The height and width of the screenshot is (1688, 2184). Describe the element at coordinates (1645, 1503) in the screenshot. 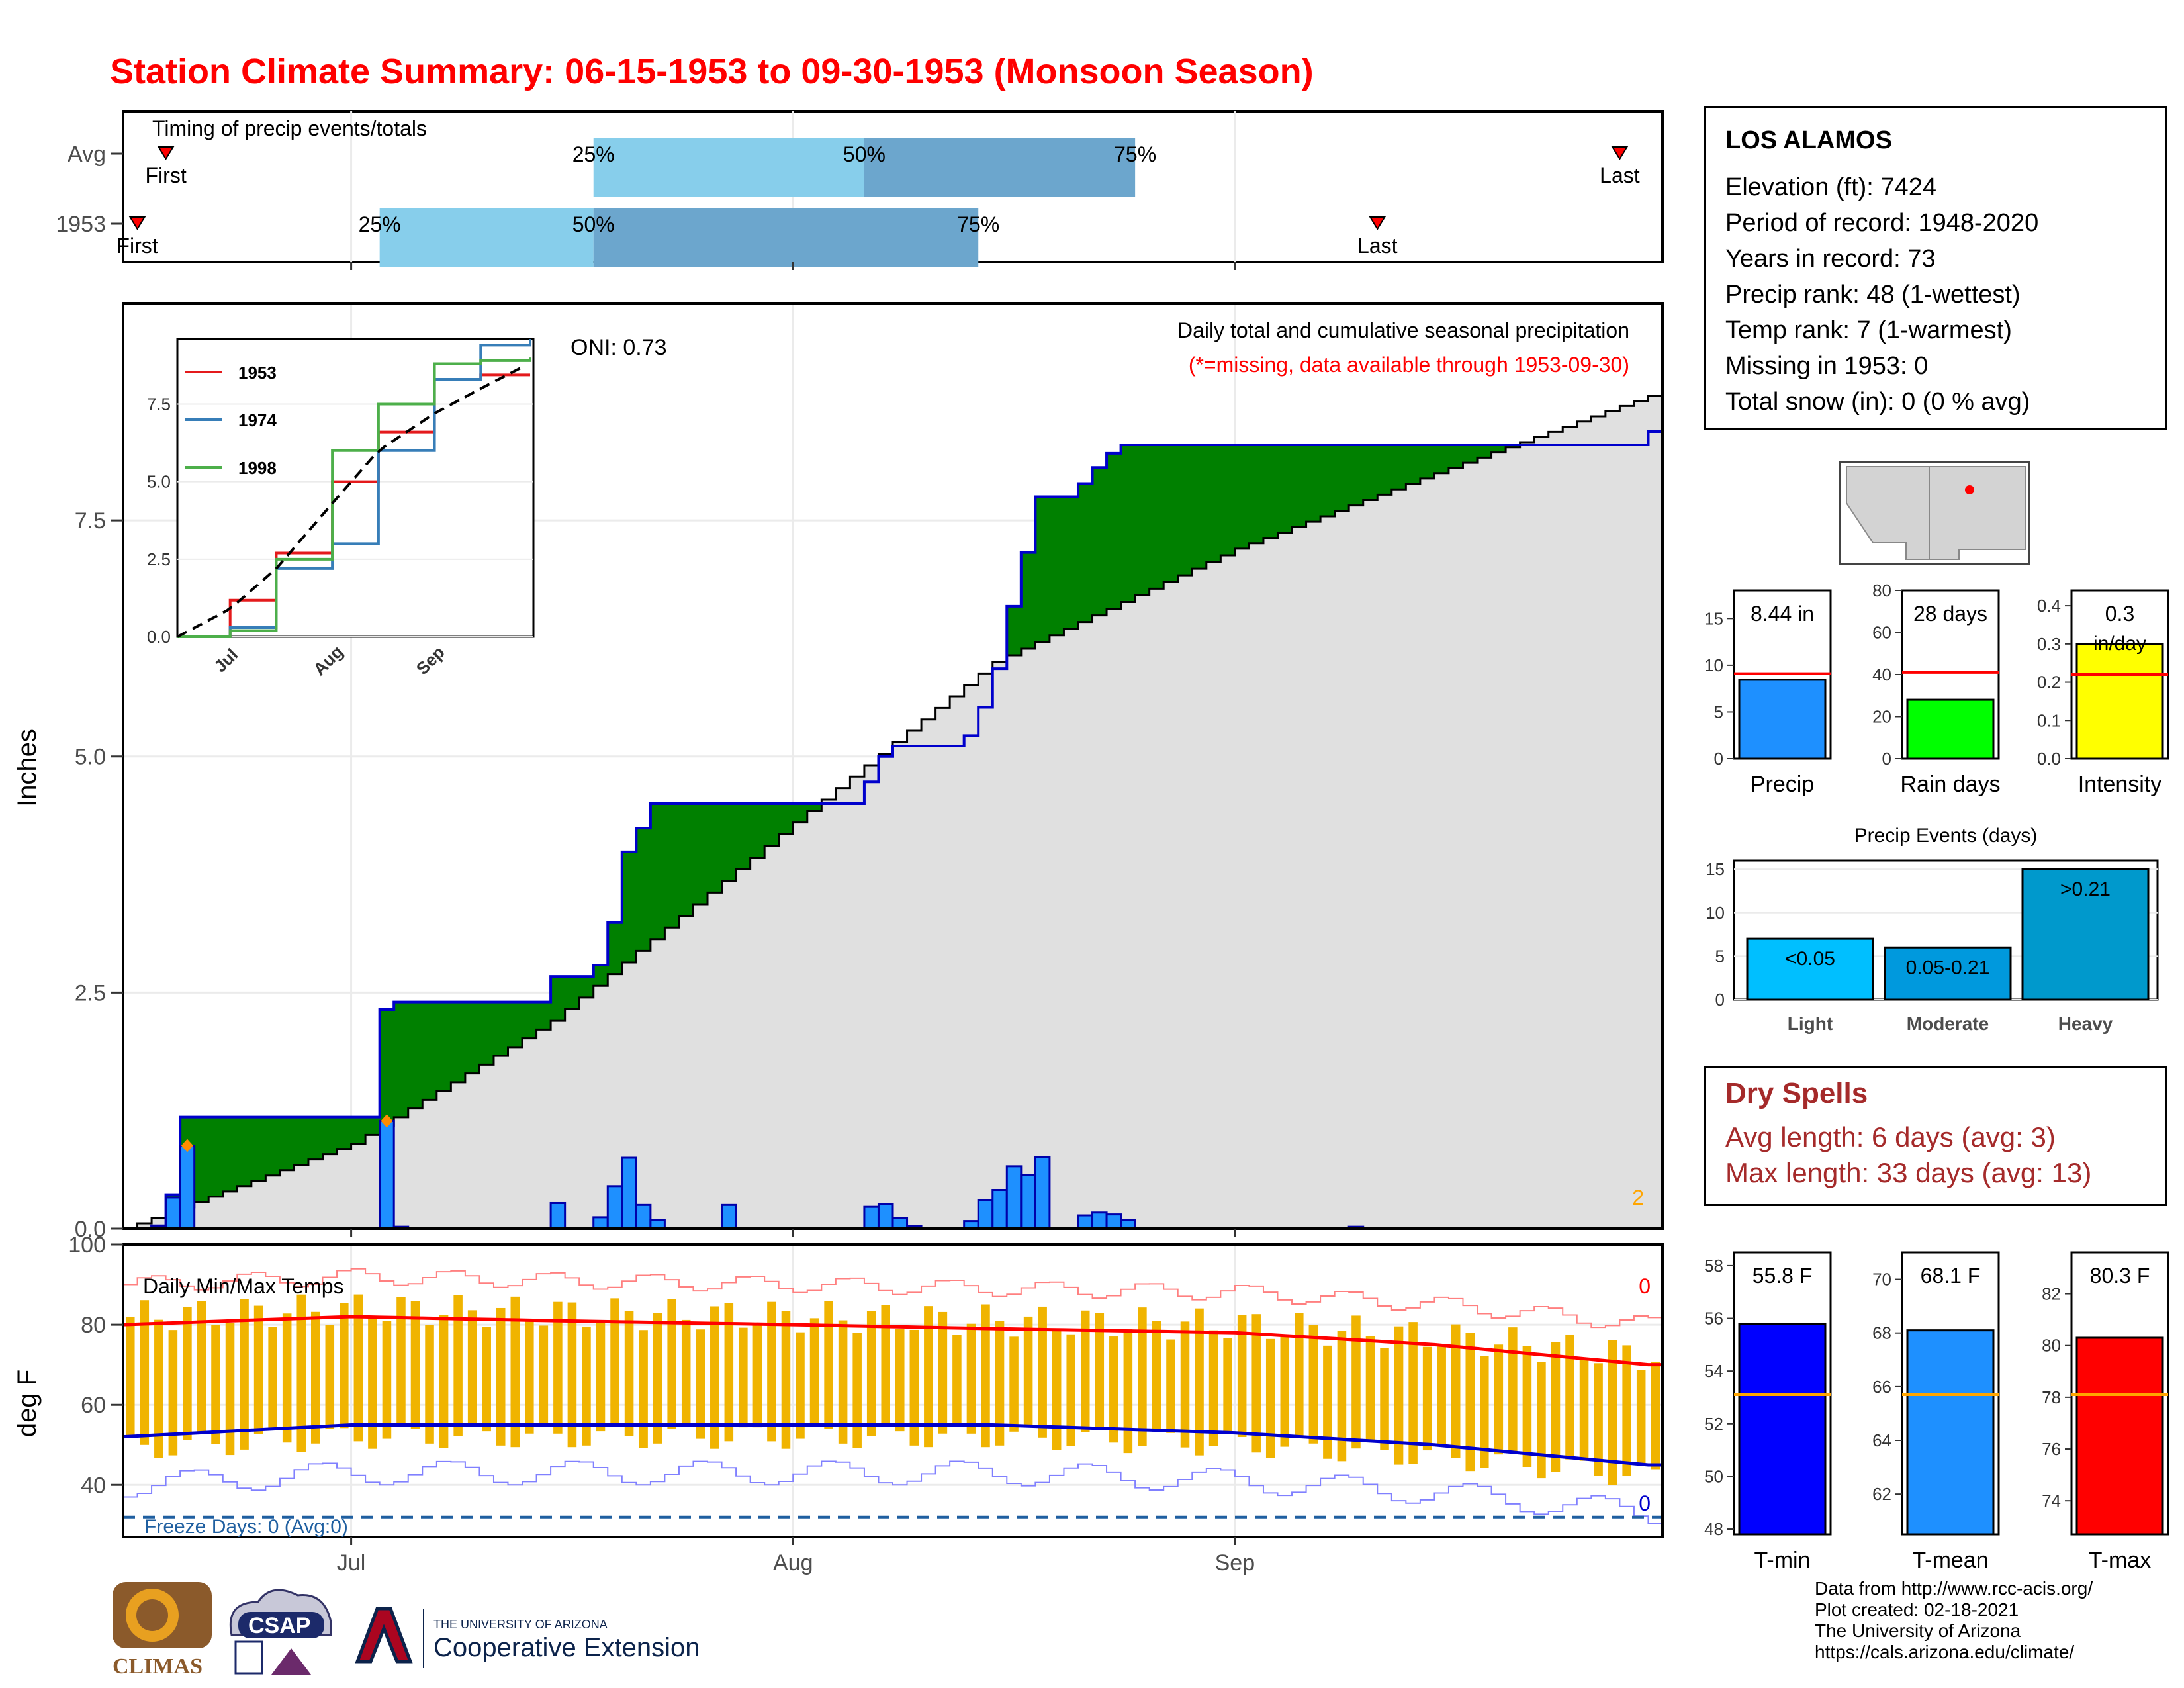

I see `tmin-count: 0` at that location.